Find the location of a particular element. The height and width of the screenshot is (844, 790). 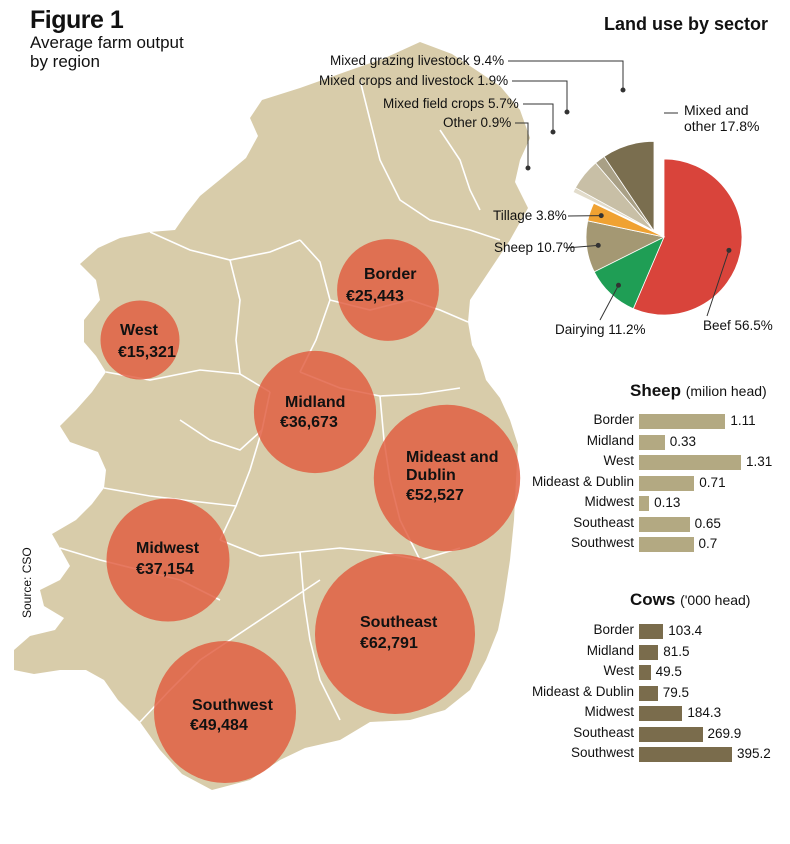

pie-label-other: Other 0.9% is located at coordinates (477, 122).